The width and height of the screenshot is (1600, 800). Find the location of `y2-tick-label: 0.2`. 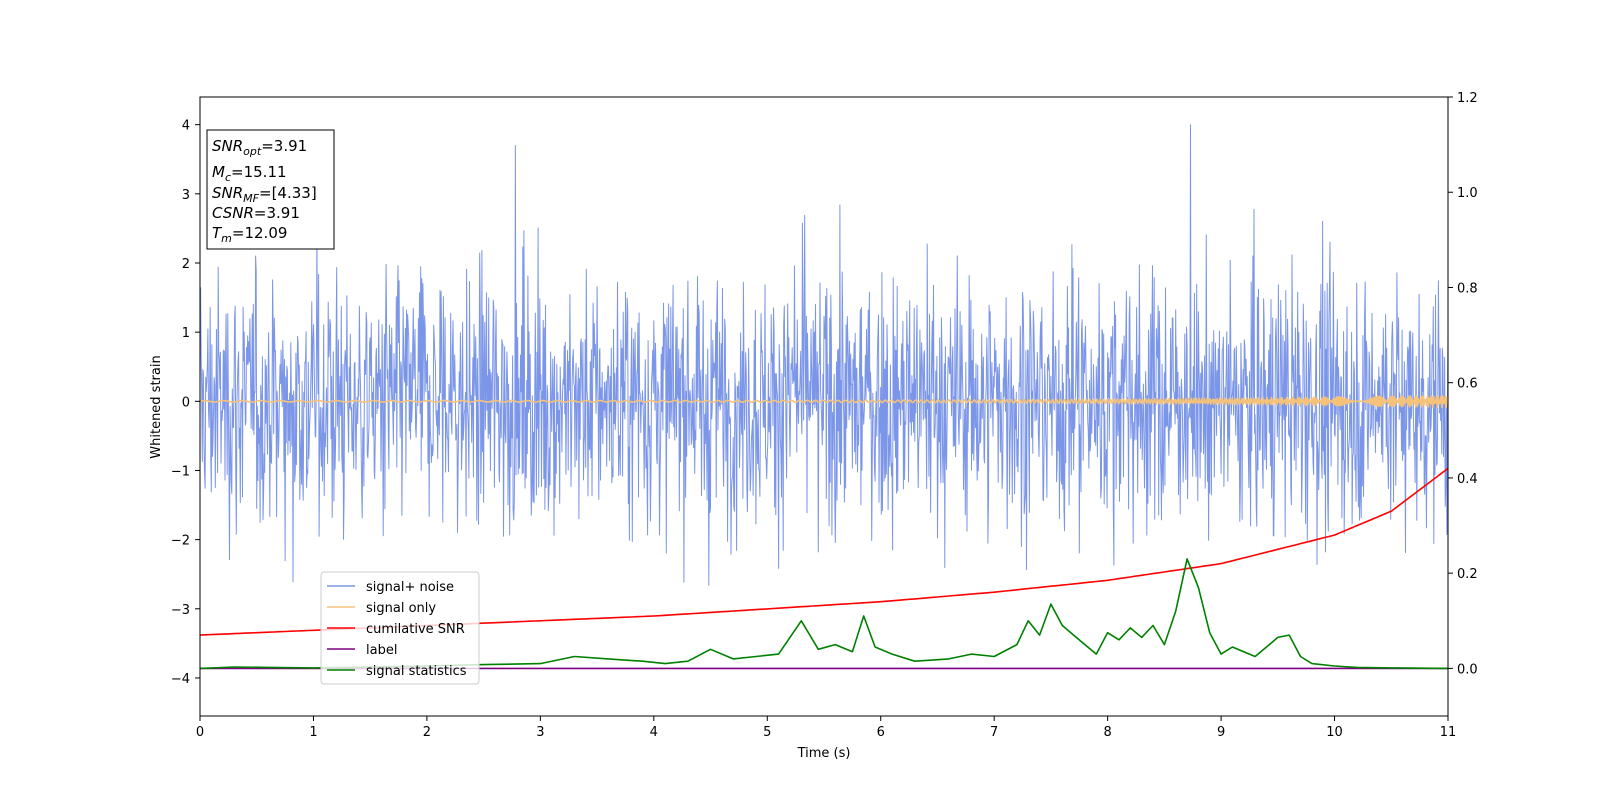

y2-tick-label: 0.2 is located at coordinates (1467, 574).